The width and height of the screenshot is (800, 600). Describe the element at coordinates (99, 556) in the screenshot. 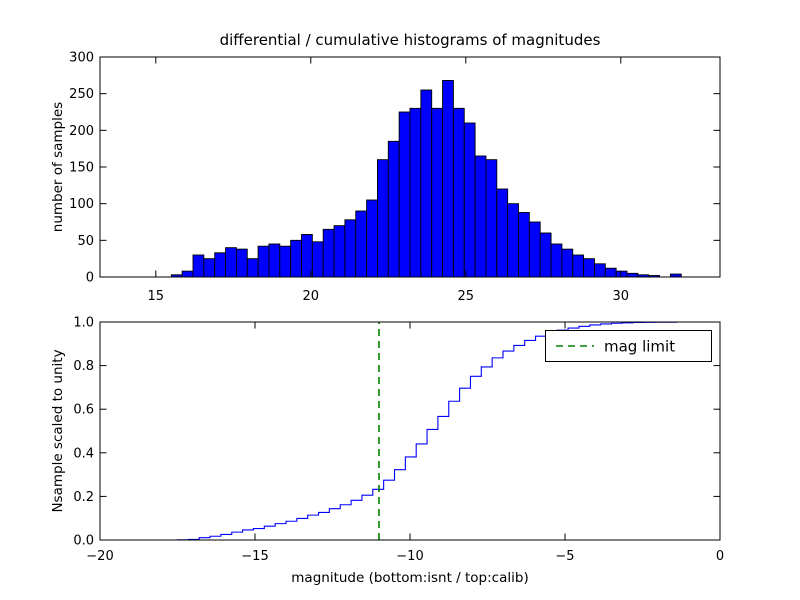

I see `x-tick-label: −20` at that location.